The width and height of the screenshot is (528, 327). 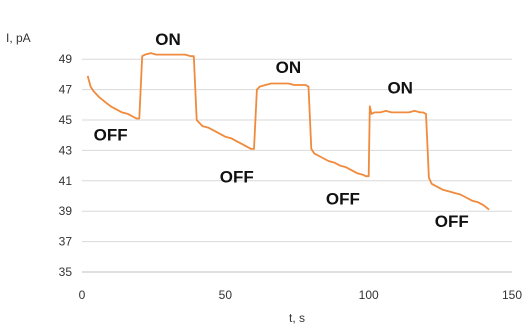 What do you see at coordinates (66, 59) in the screenshot?
I see `y-tick-label: 49` at bounding box center [66, 59].